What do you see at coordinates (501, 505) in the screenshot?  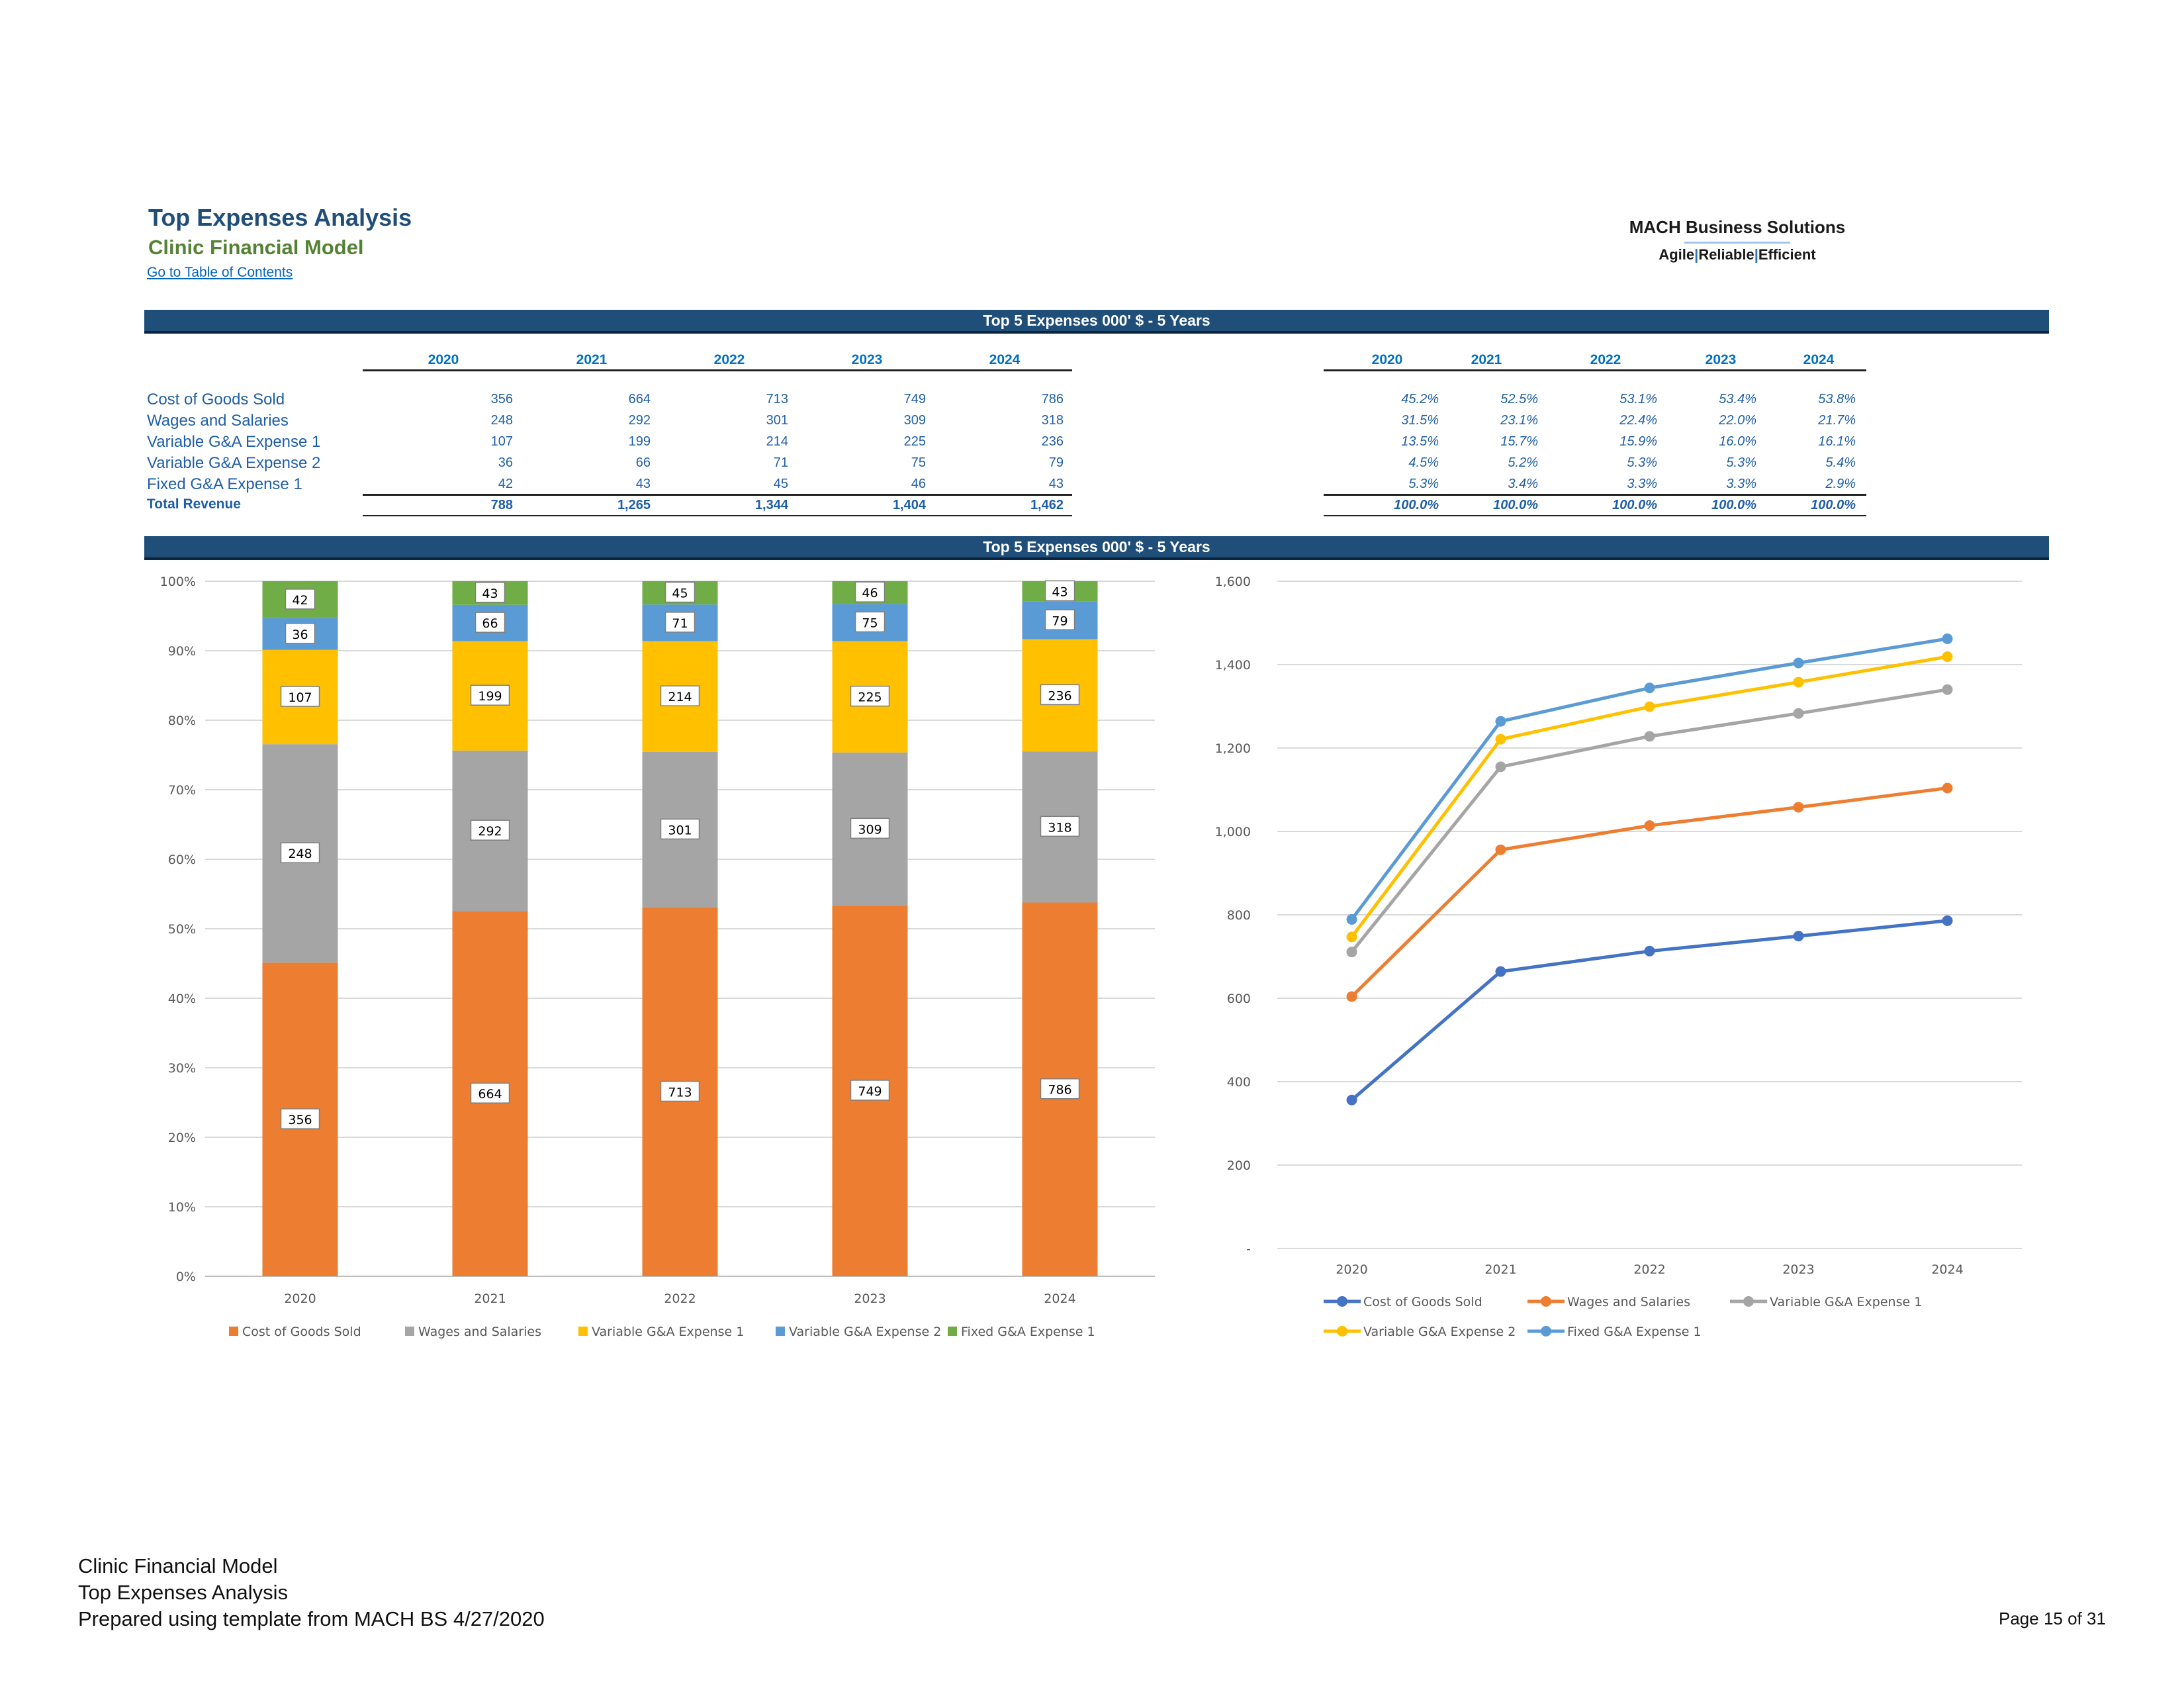 I see `table-total-cell: 788` at bounding box center [501, 505].